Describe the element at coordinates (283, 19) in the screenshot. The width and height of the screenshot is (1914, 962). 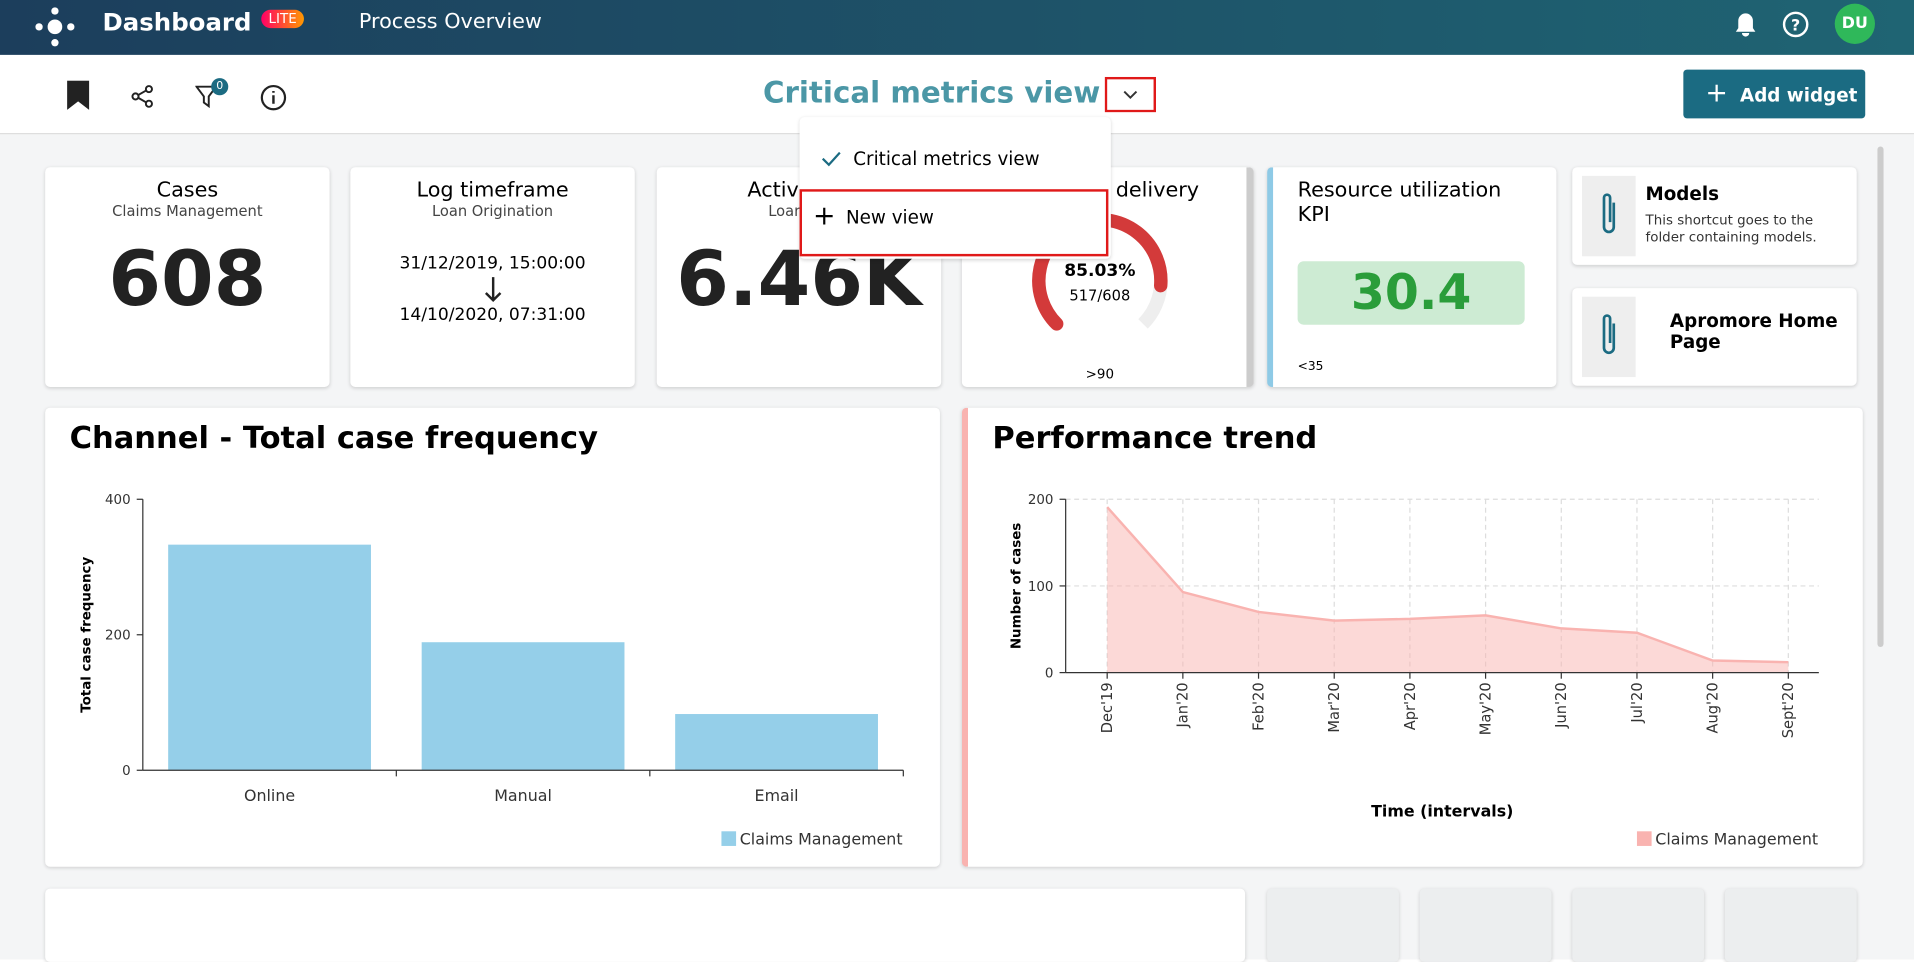
I see `badge: LITE` at that location.